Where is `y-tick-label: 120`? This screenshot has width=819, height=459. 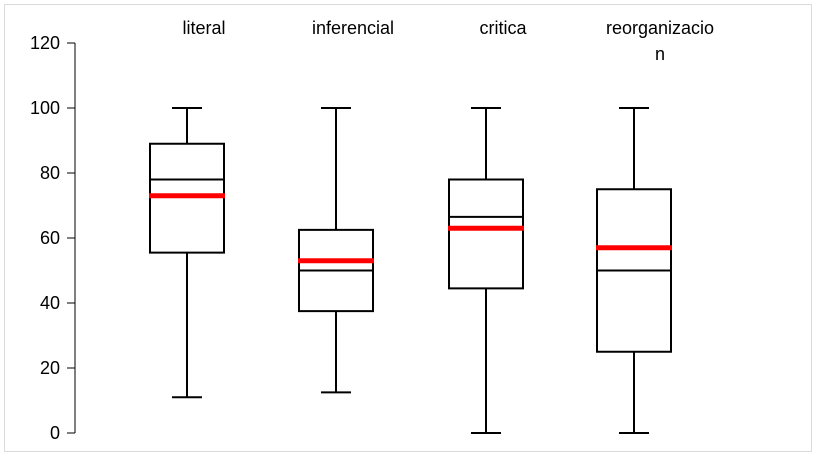 y-tick-label: 120 is located at coordinates (45, 43).